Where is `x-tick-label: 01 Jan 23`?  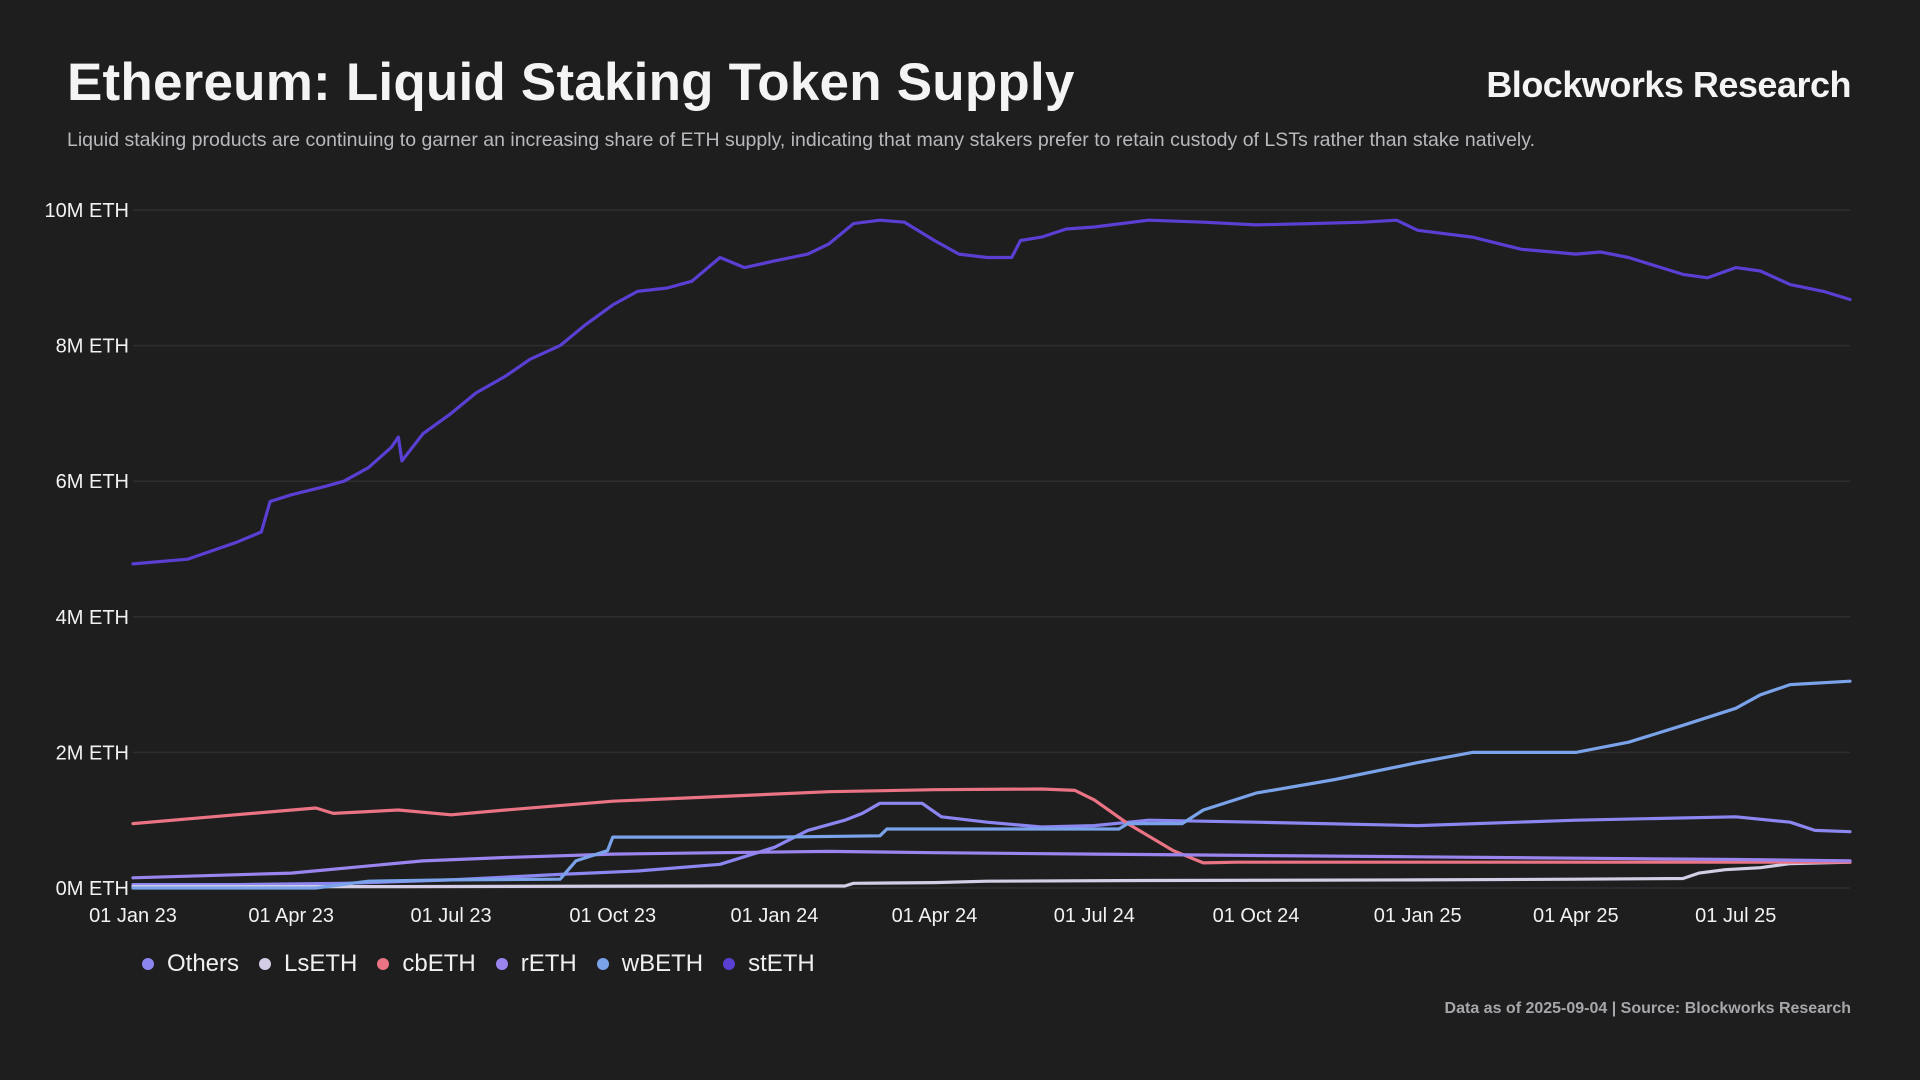 x-tick-label: 01 Jan 23 is located at coordinates (133, 916).